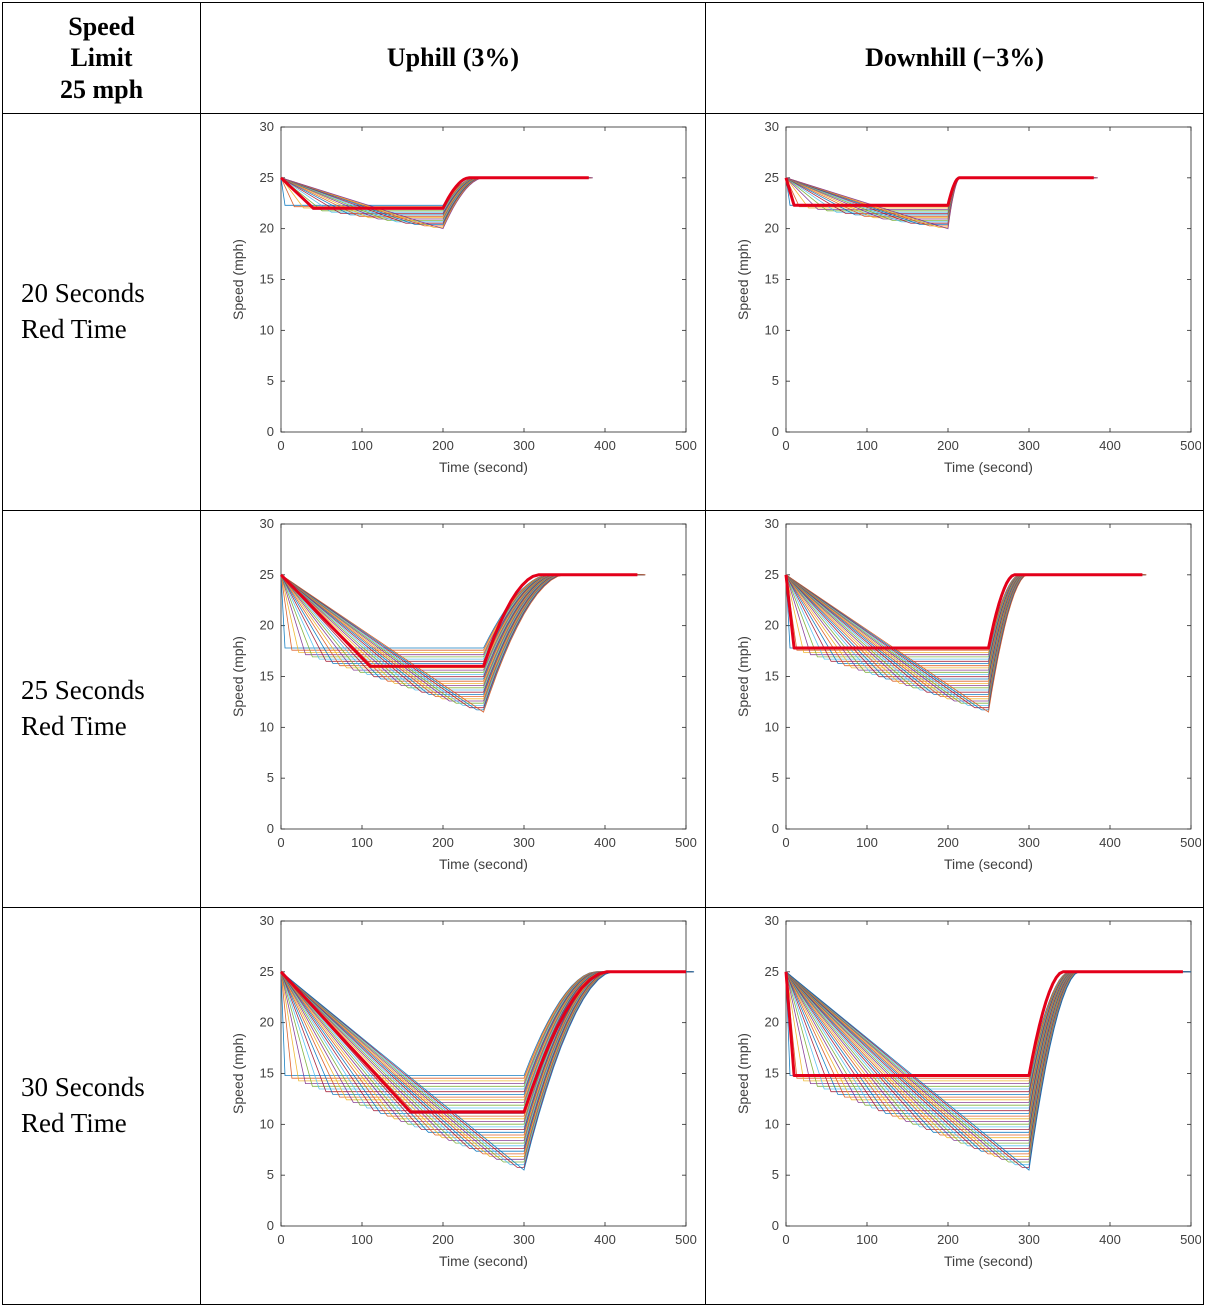 This screenshot has height=1305, width=1205. I want to click on corner-header: Speed Limit 25 mph, so click(101, 58).